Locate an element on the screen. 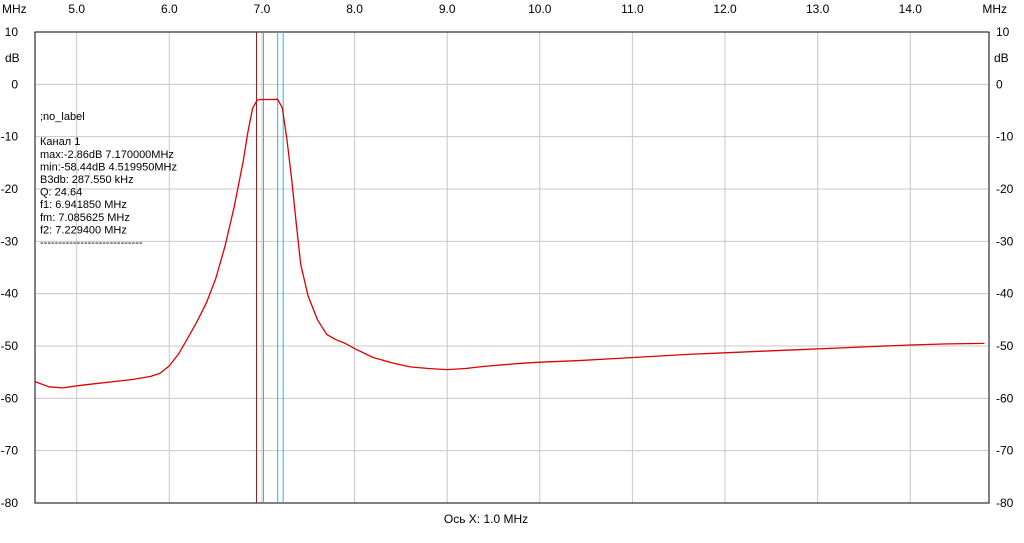 The height and width of the screenshot is (543, 1024). y-tick-label-right: -20 is located at coordinates (1005, 189).